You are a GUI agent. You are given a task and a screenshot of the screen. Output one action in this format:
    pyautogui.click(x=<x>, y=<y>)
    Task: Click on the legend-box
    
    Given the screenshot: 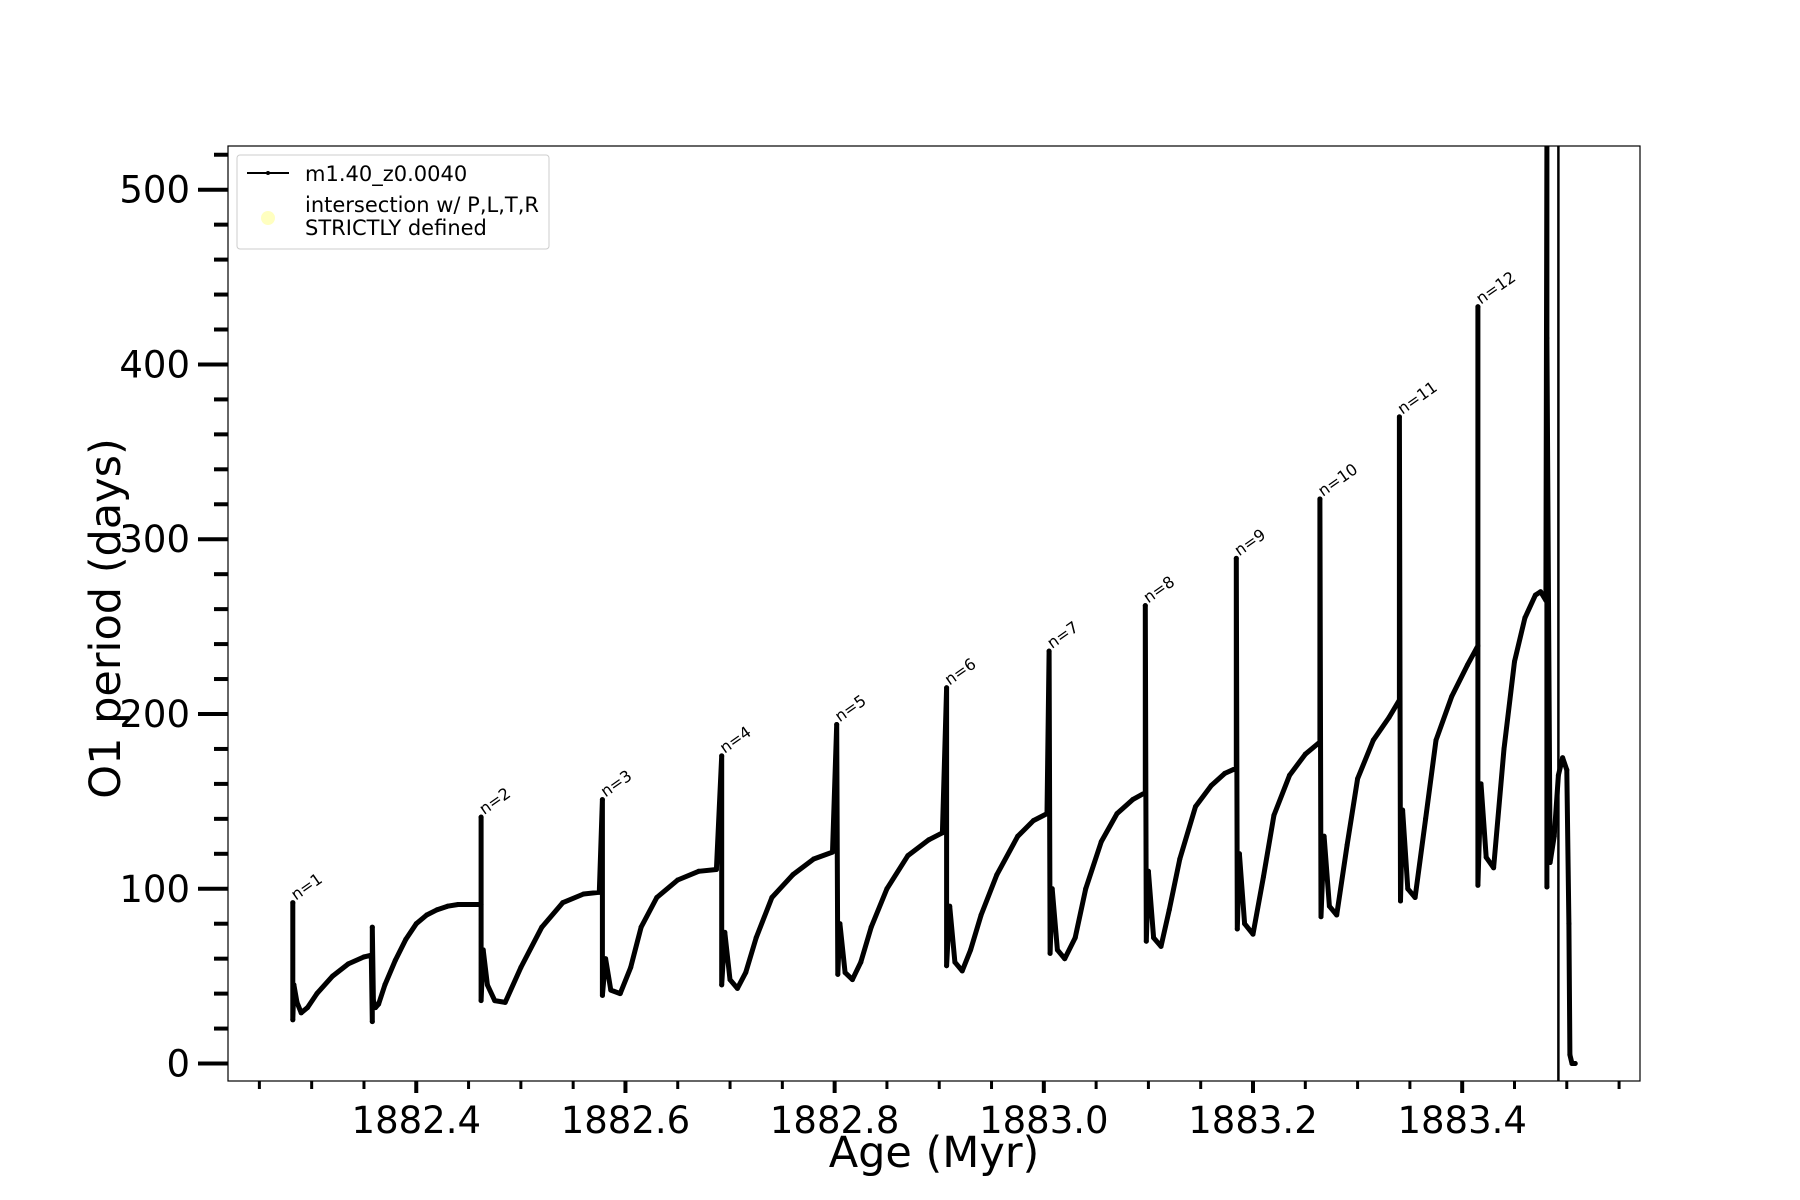 What is the action you would take?
    pyautogui.click(x=393, y=202)
    